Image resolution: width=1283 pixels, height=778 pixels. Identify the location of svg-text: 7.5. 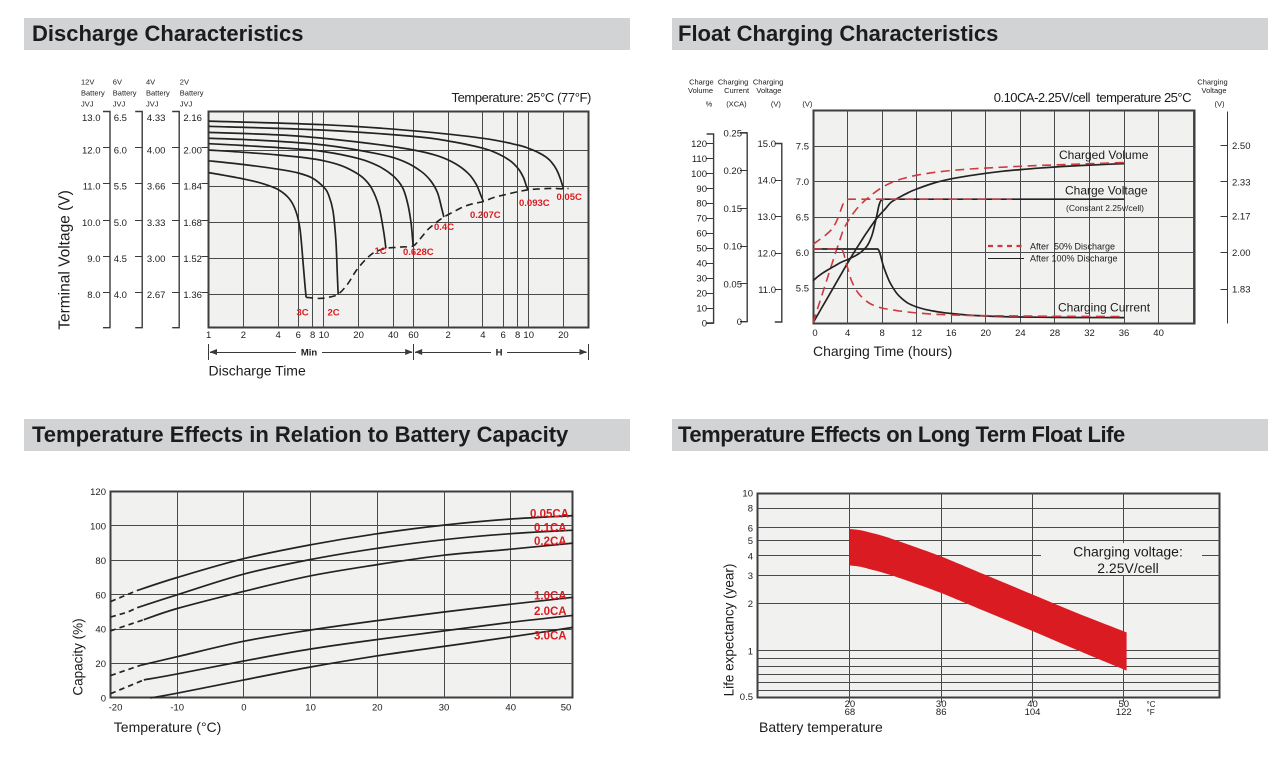
(802, 147).